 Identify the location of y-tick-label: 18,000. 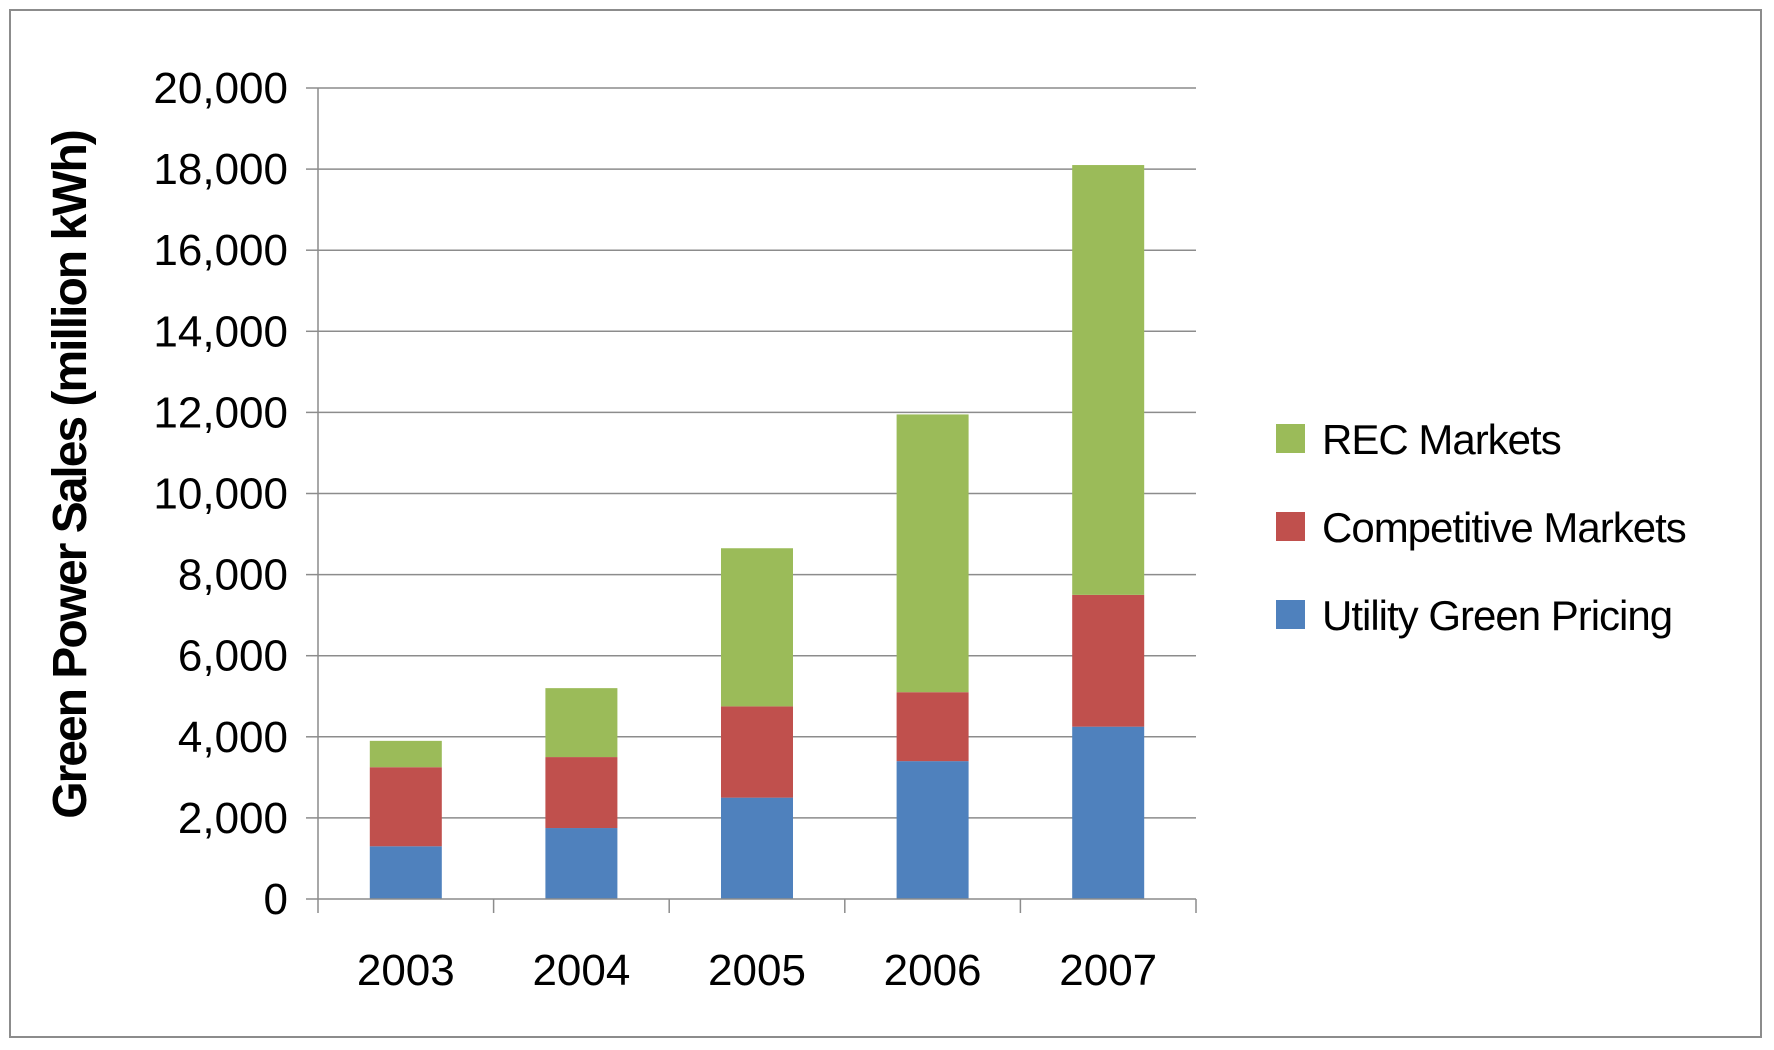
(220, 169).